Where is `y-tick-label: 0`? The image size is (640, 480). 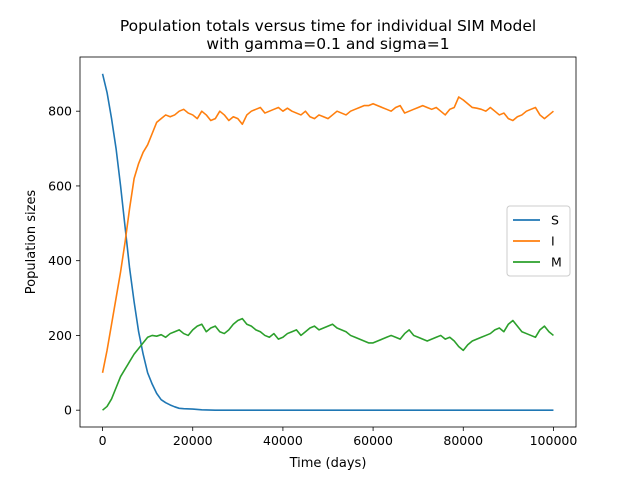
y-tick-label: 0 is located at coordinates (68, 410).